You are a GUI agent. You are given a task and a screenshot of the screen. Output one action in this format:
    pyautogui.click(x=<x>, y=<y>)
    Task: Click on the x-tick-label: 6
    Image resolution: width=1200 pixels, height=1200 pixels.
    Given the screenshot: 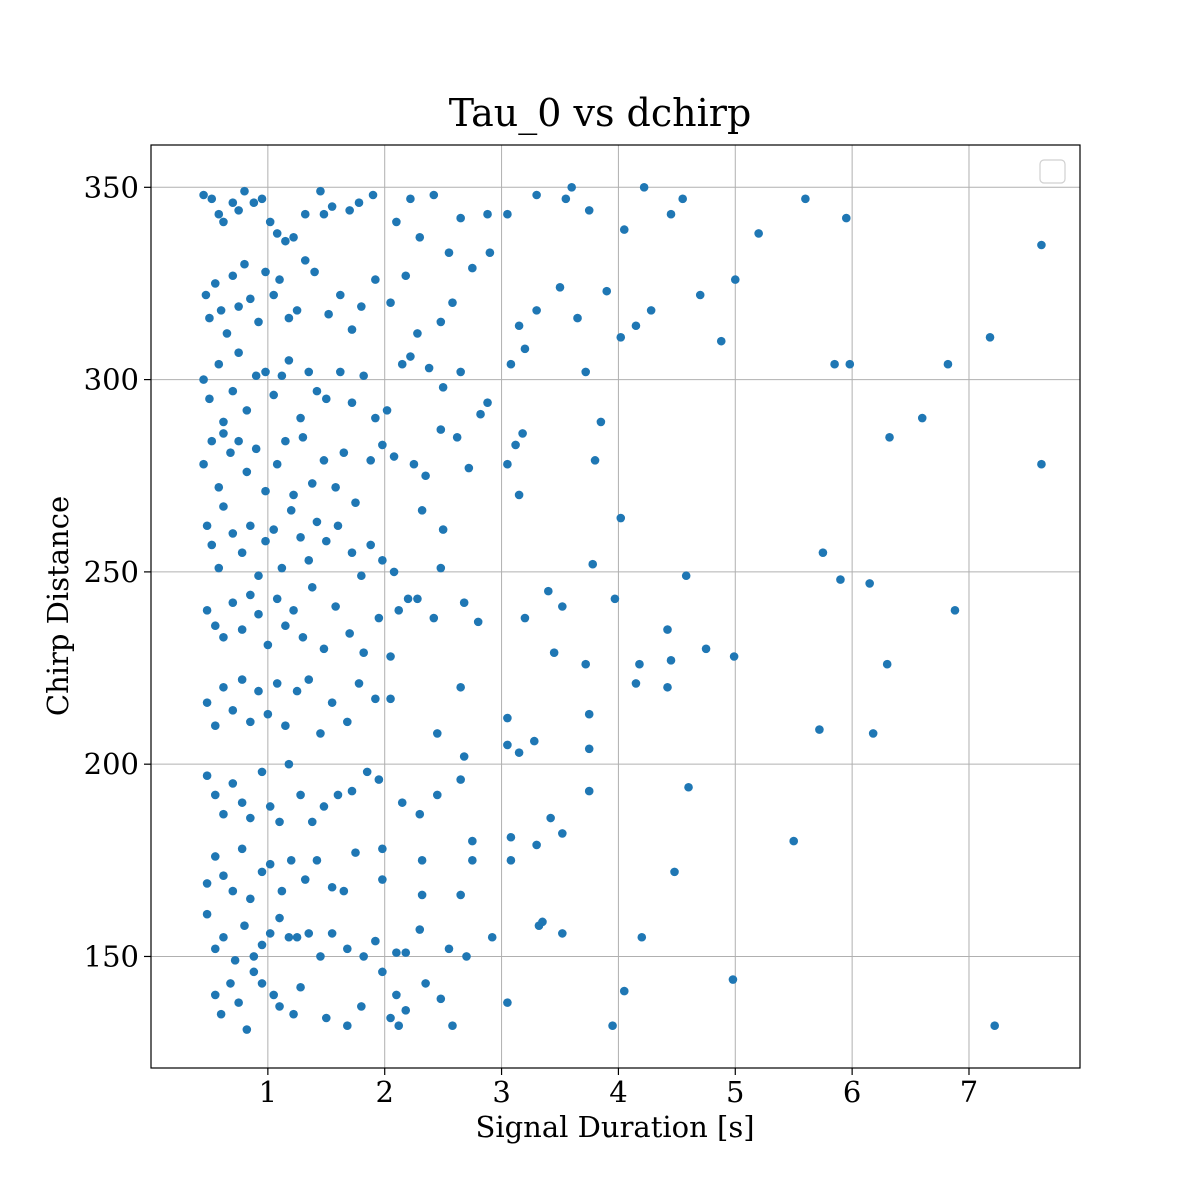 What is the action you would take?
    pyautogui.click(x=852, y=1092)
    